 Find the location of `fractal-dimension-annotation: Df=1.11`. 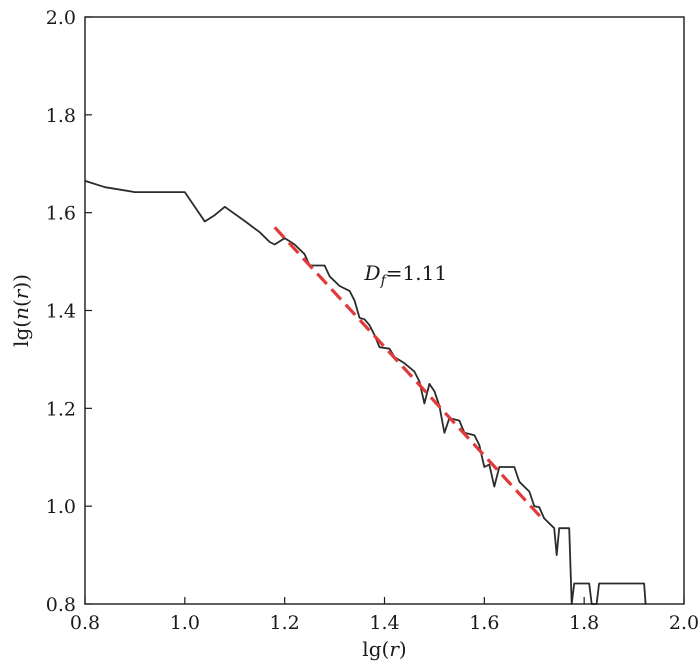

fractal-dimension-annotation: Df=1.11 is located at coordinates (406, 275).